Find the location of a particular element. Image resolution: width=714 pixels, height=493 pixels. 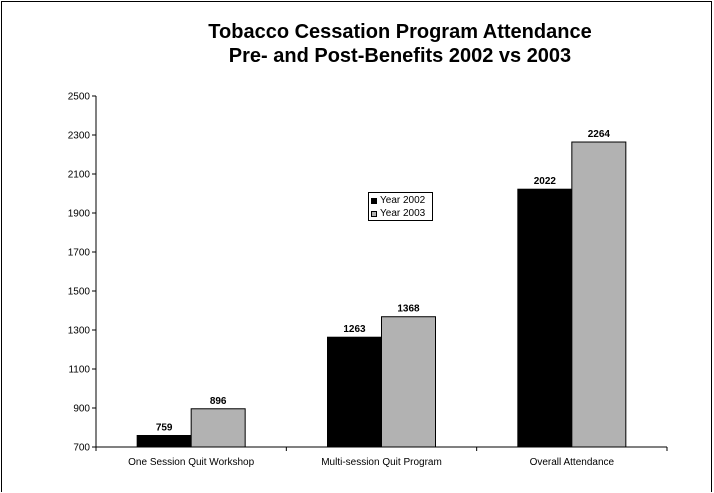

y-tick-label: 900 is located at coordinates (81, 409).